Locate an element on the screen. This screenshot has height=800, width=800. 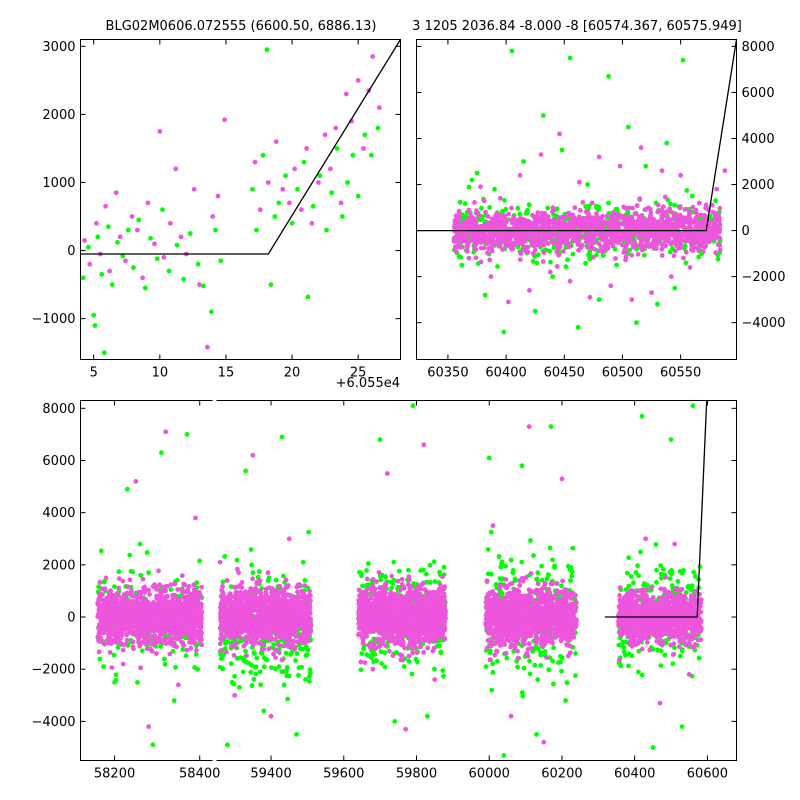
x-tick-label: 20 is located at coordinates (292, 373).